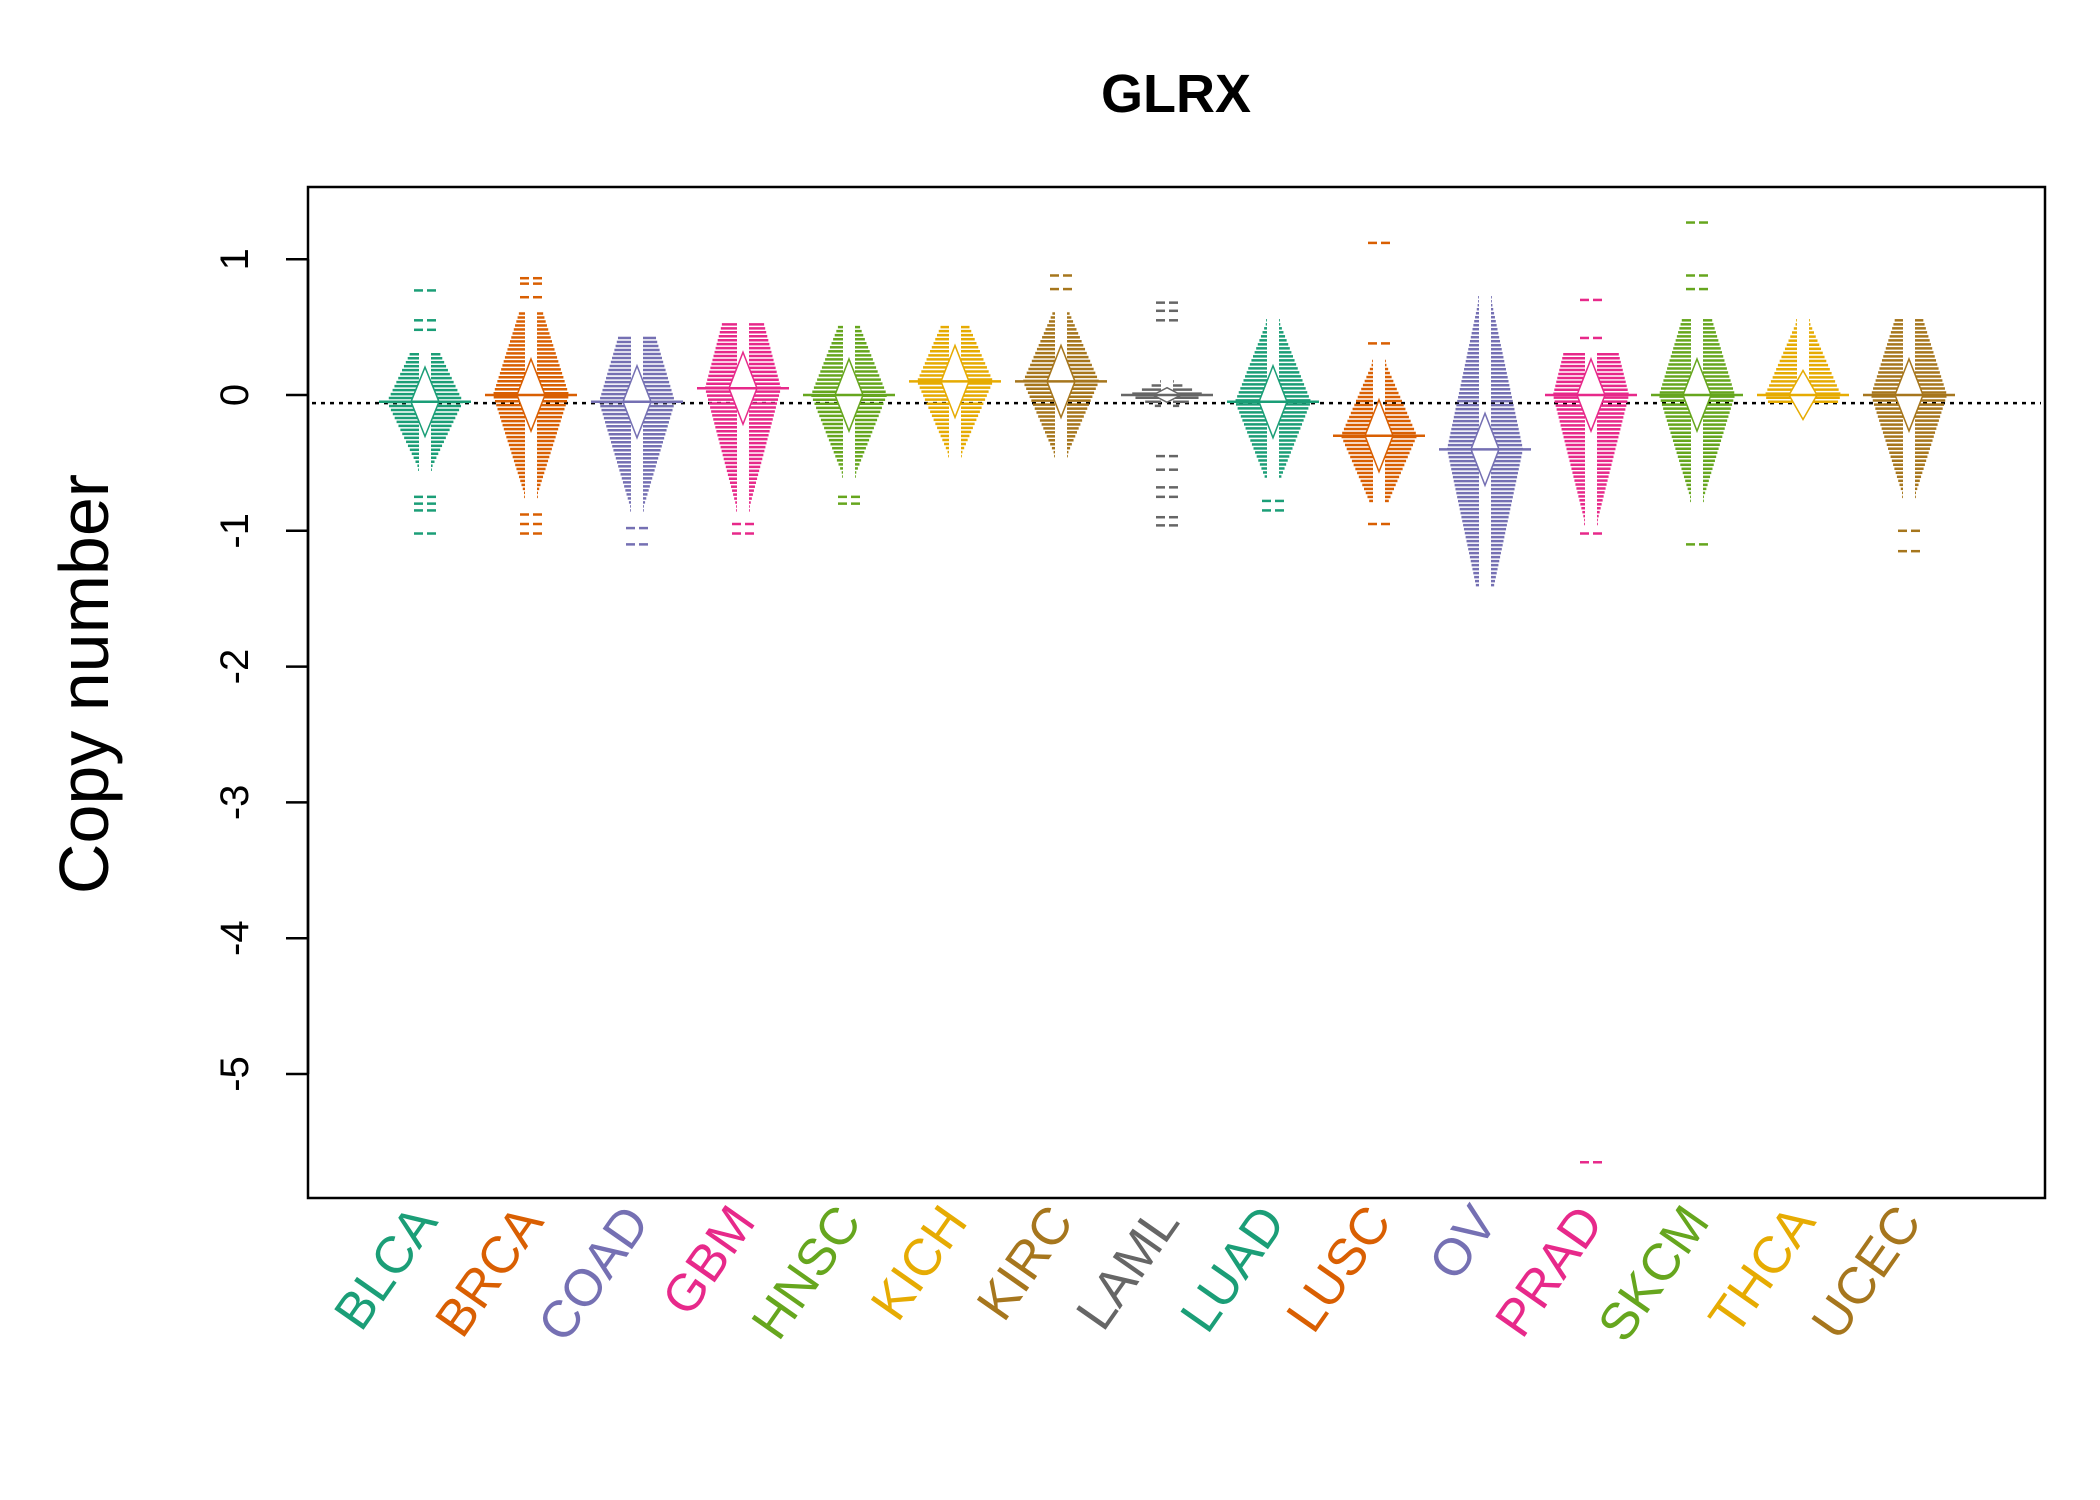 The image size is (2100, 1500). Describe the element at coordinates (1025, 1263) in the screenshot. I see `x-tick-label: KIRC` at that location.